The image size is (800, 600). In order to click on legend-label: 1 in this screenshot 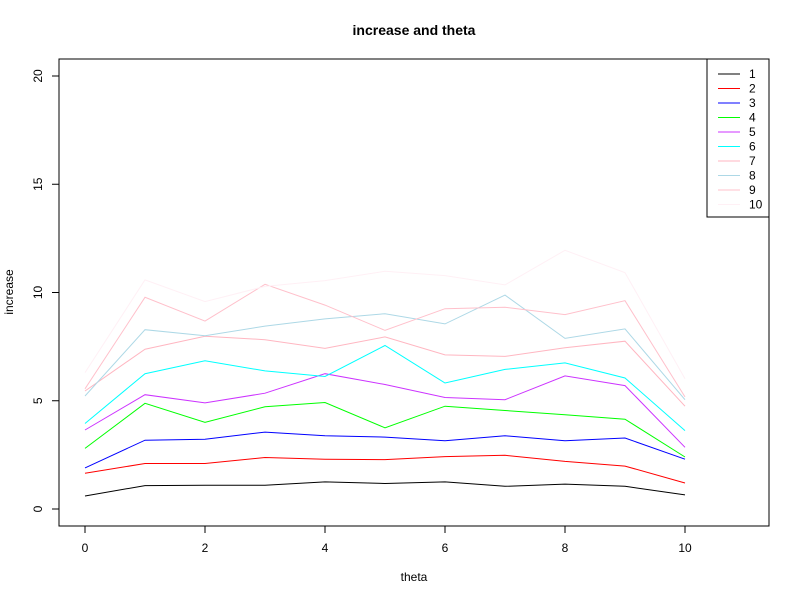, I will do `click(752, 74)`.